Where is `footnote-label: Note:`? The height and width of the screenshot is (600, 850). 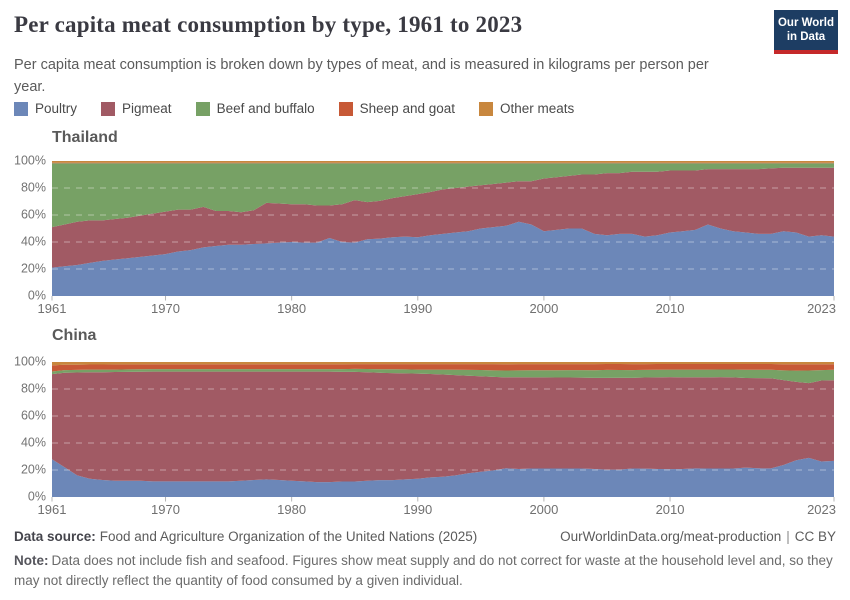 footnote-label: Note: is located at coordinates (31, 560).